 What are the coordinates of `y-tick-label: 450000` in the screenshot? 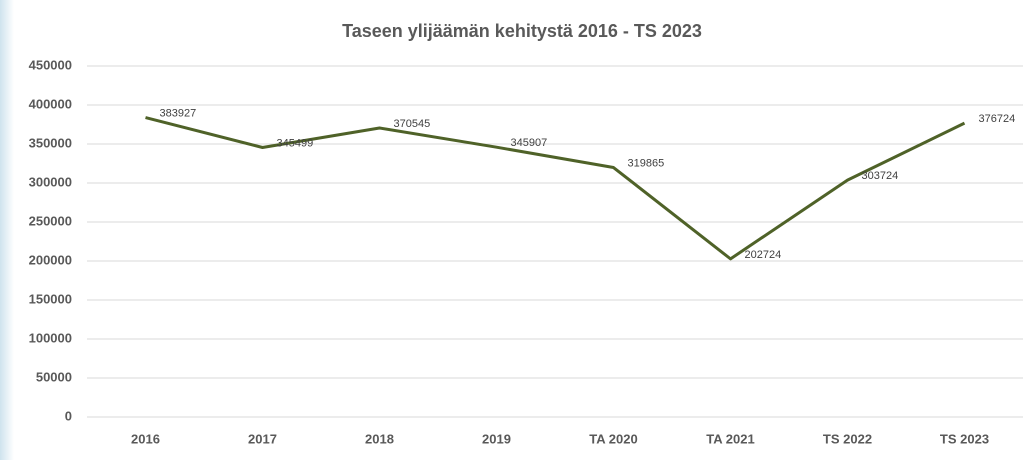 It's located at (50, 64).